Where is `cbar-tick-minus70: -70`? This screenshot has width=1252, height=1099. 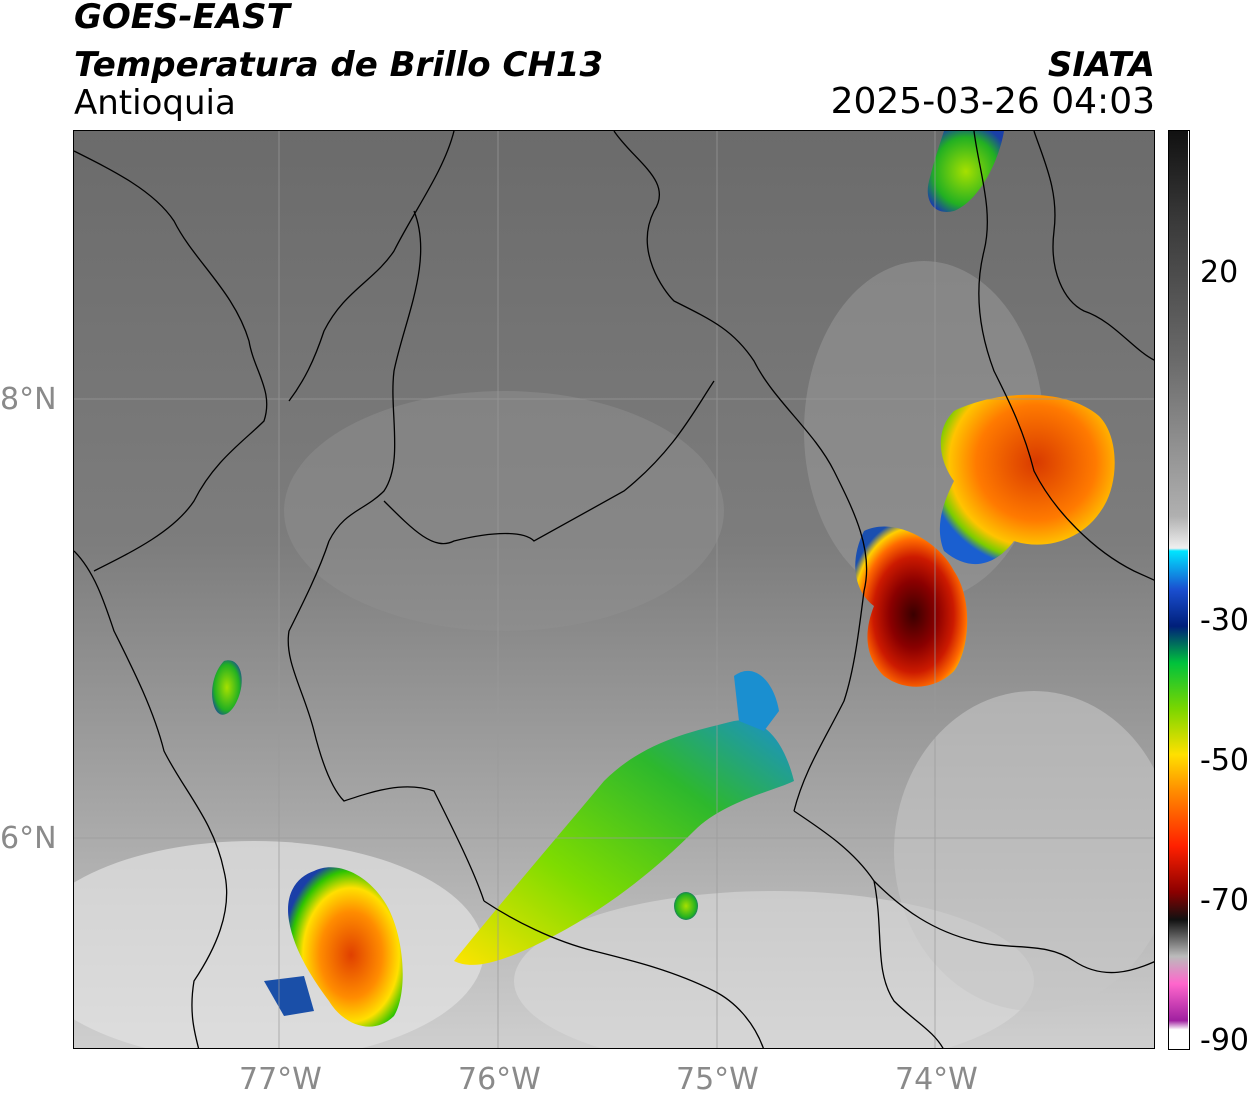
cbar-tick-minus70: -70 is located at coordinates (1224, 900).